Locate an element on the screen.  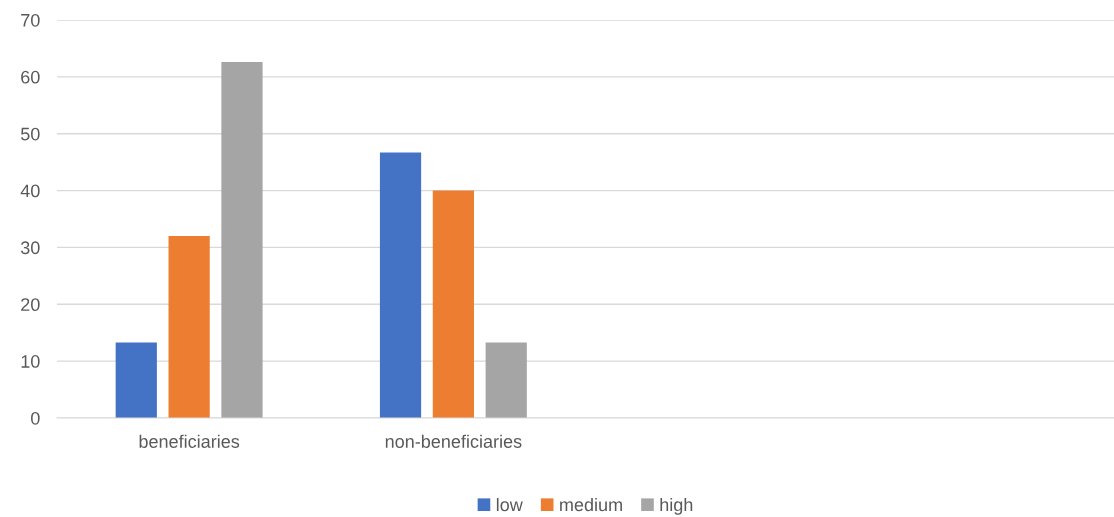
x-tick-label: beneficiaries is located at coordinates (189, 441).